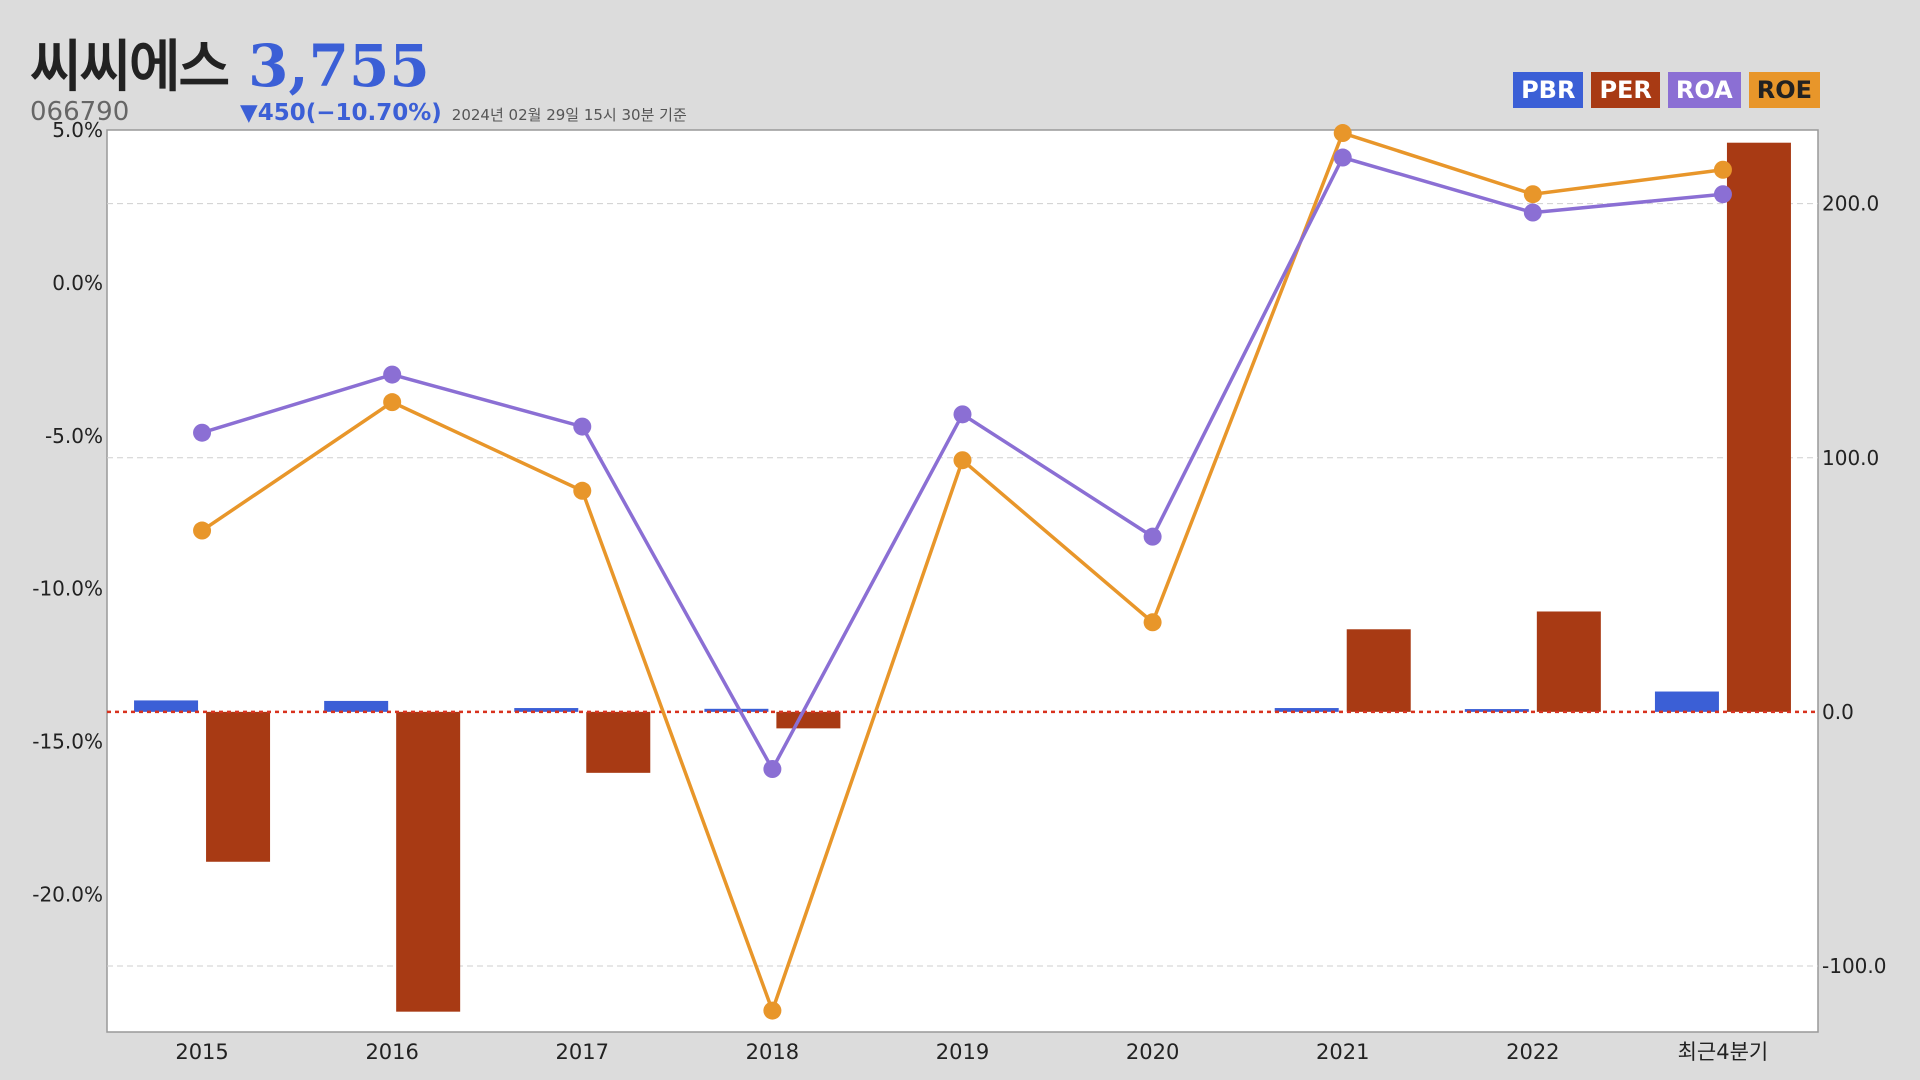  I want to click on legend-roe: ROE, so click(1784, 90).